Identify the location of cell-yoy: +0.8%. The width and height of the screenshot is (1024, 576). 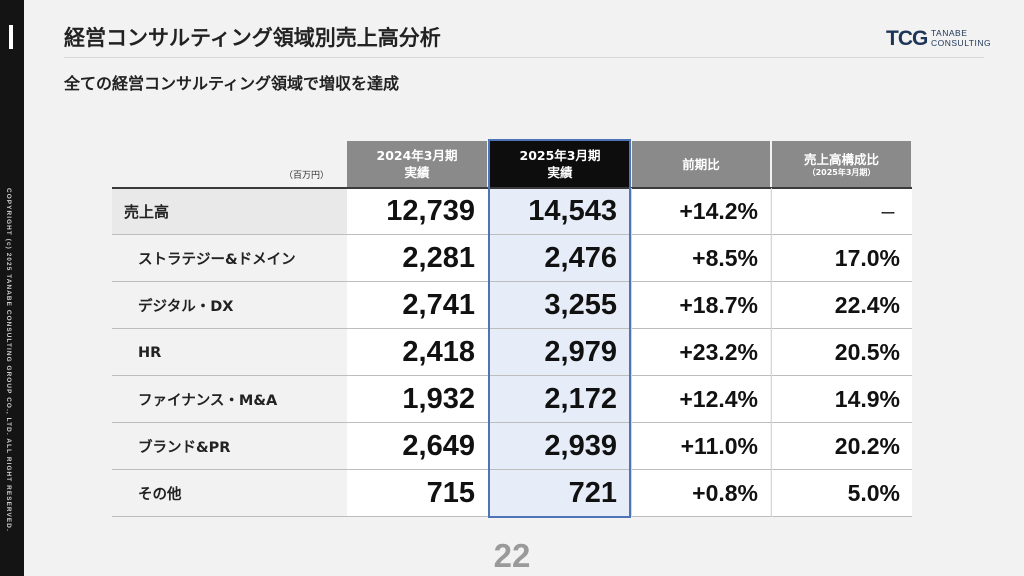
(725, 493).